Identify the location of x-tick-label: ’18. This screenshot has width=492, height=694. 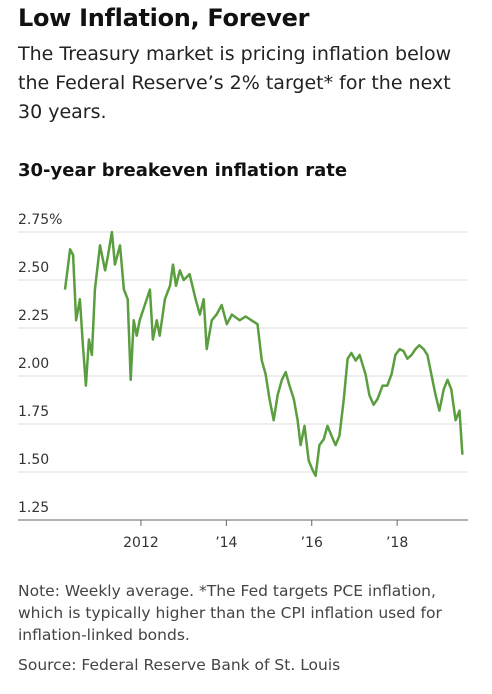
(397, 543).